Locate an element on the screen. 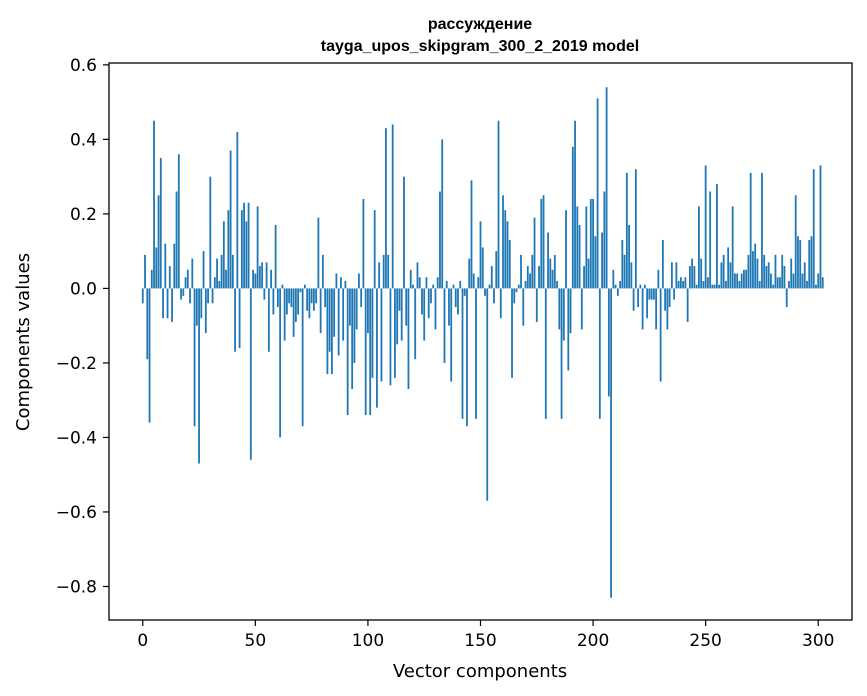 This screenshot has width=867, height=696. x-tick-label: 250 is located at coordinates (705, 641).